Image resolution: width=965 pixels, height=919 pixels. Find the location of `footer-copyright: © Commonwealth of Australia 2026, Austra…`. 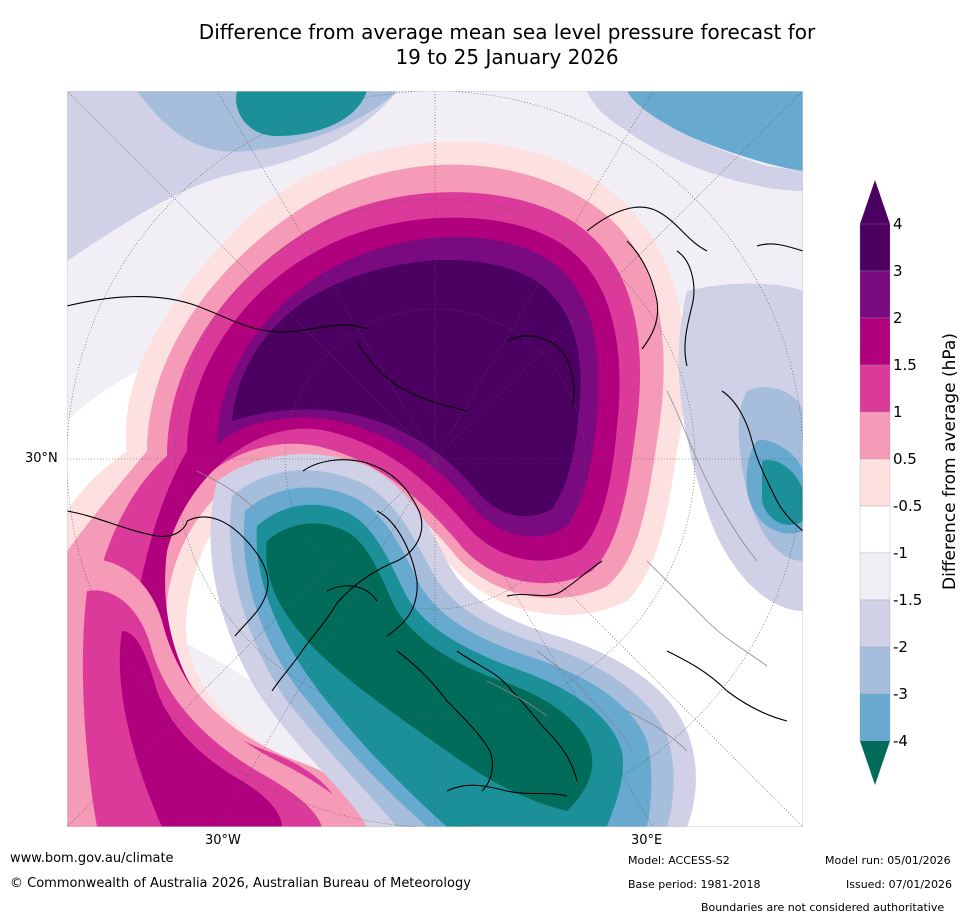

footer-copyright: © Commonwealth of Australia 2026, Austra… is located at coordinates (240, 883).